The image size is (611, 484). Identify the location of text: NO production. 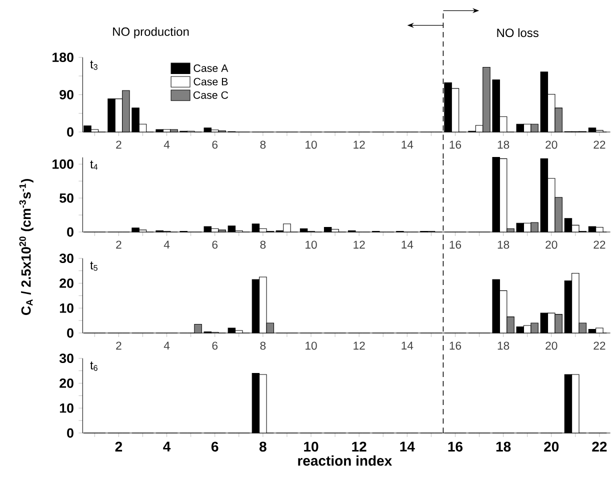
(151, 32).